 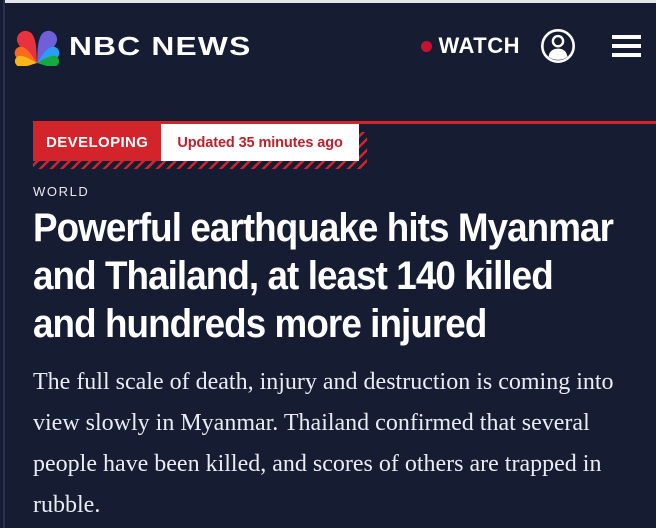 What do you see at coordinates (25, 60) in the screenshot?
I see `peacock-feather-yellow` at bounding box center [25, 60].